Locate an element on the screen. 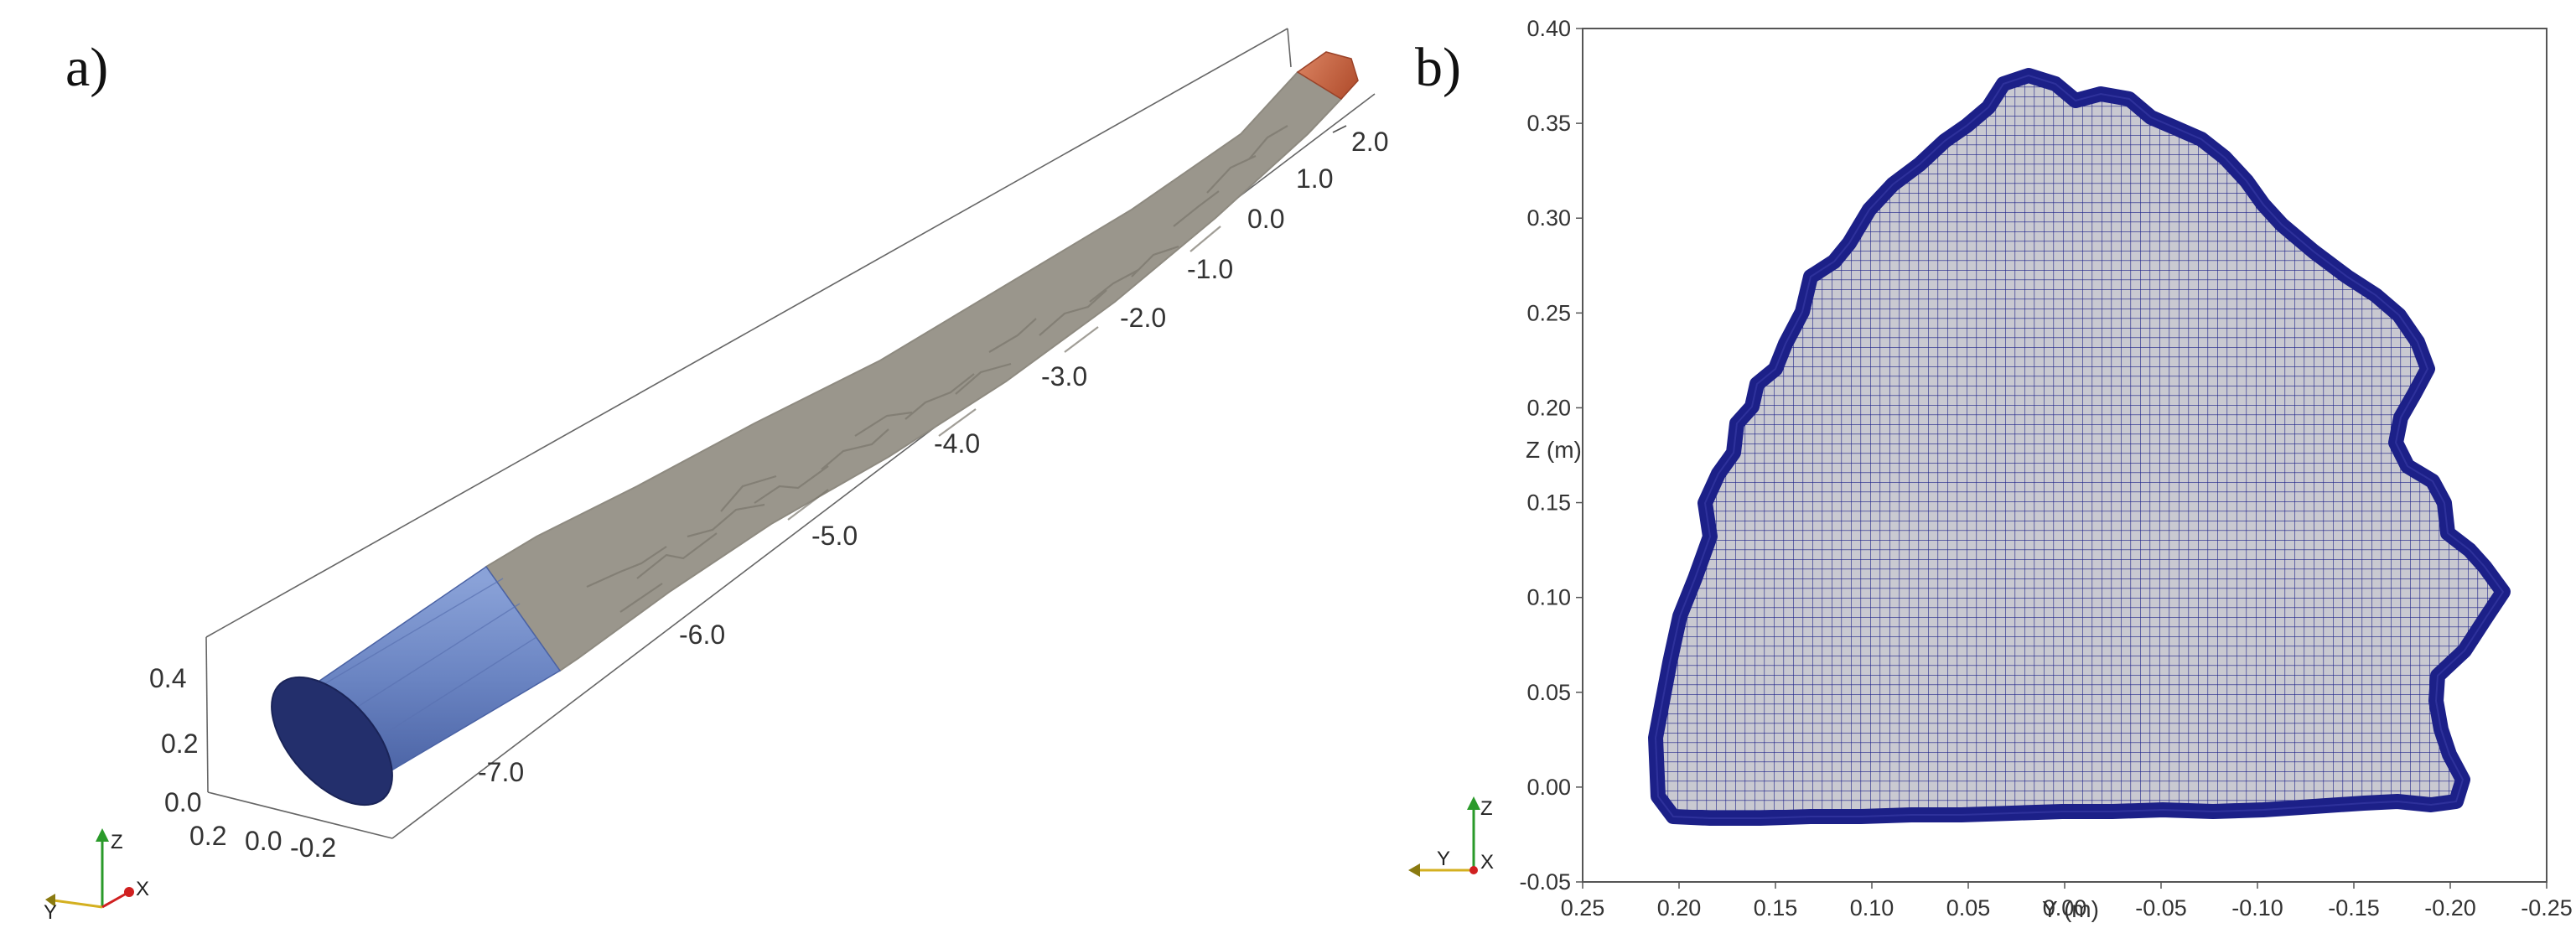 The height and width of the screenshot is (949, 2576). z-axis-label: Z (m) is located at coordinates (1554, 450).